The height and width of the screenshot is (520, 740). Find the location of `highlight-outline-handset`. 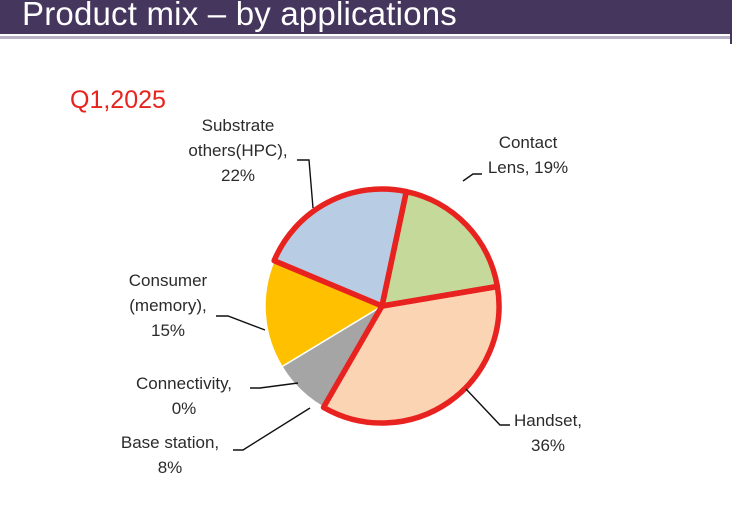

highlight-outline-handset is located at coordinates (411, 354).